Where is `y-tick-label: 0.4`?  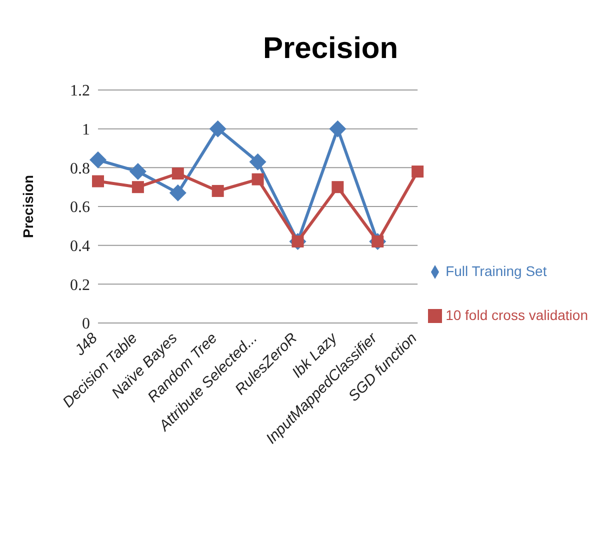 y-tick-label: 0.4 is located at coordinates (80, 247).